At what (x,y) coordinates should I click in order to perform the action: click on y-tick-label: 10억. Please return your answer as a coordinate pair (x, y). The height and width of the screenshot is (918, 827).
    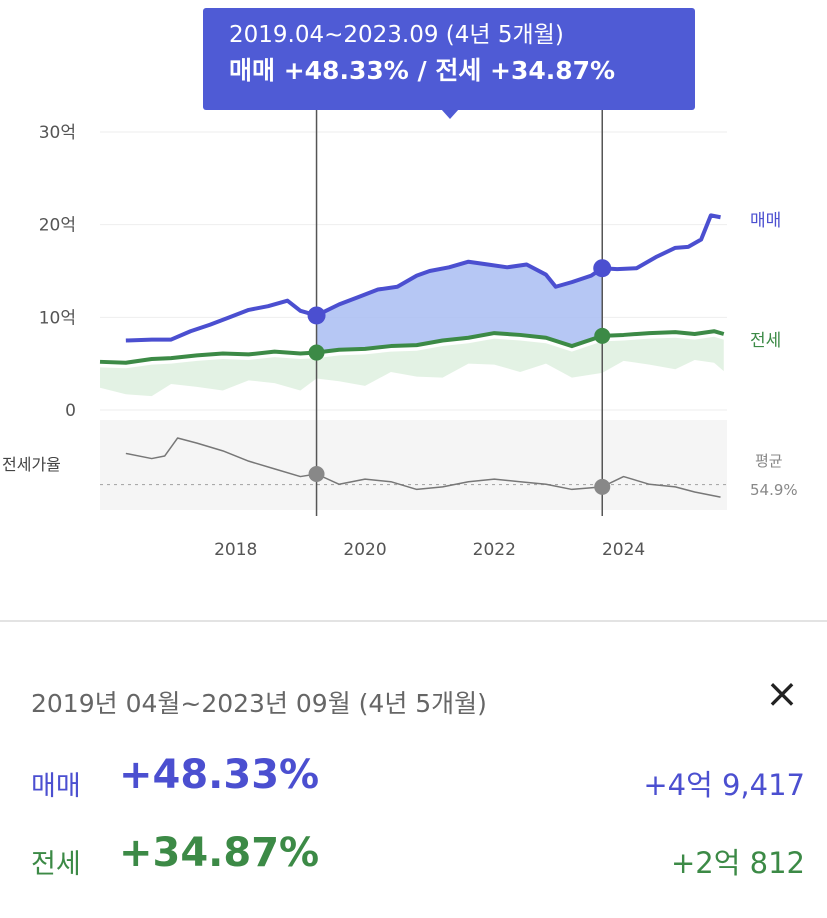
    Looking at the image, I should click on (57, 318).